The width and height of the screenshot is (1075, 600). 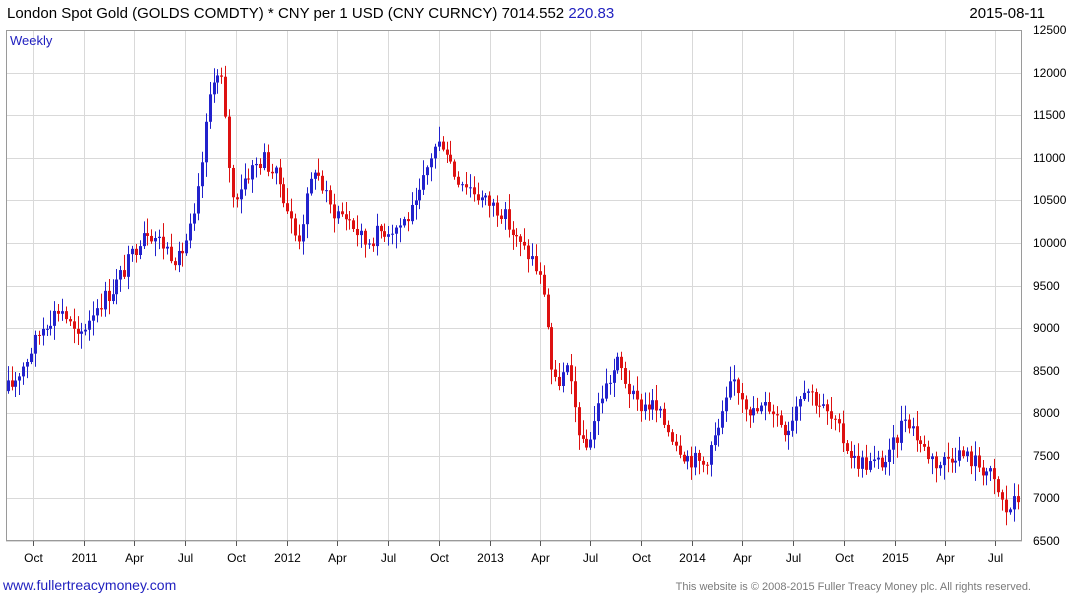 What do you see at coordinates (1046, 285) in the screenshot?
I see `y-tick-label: 9500` at bounding box center [1046, 285].